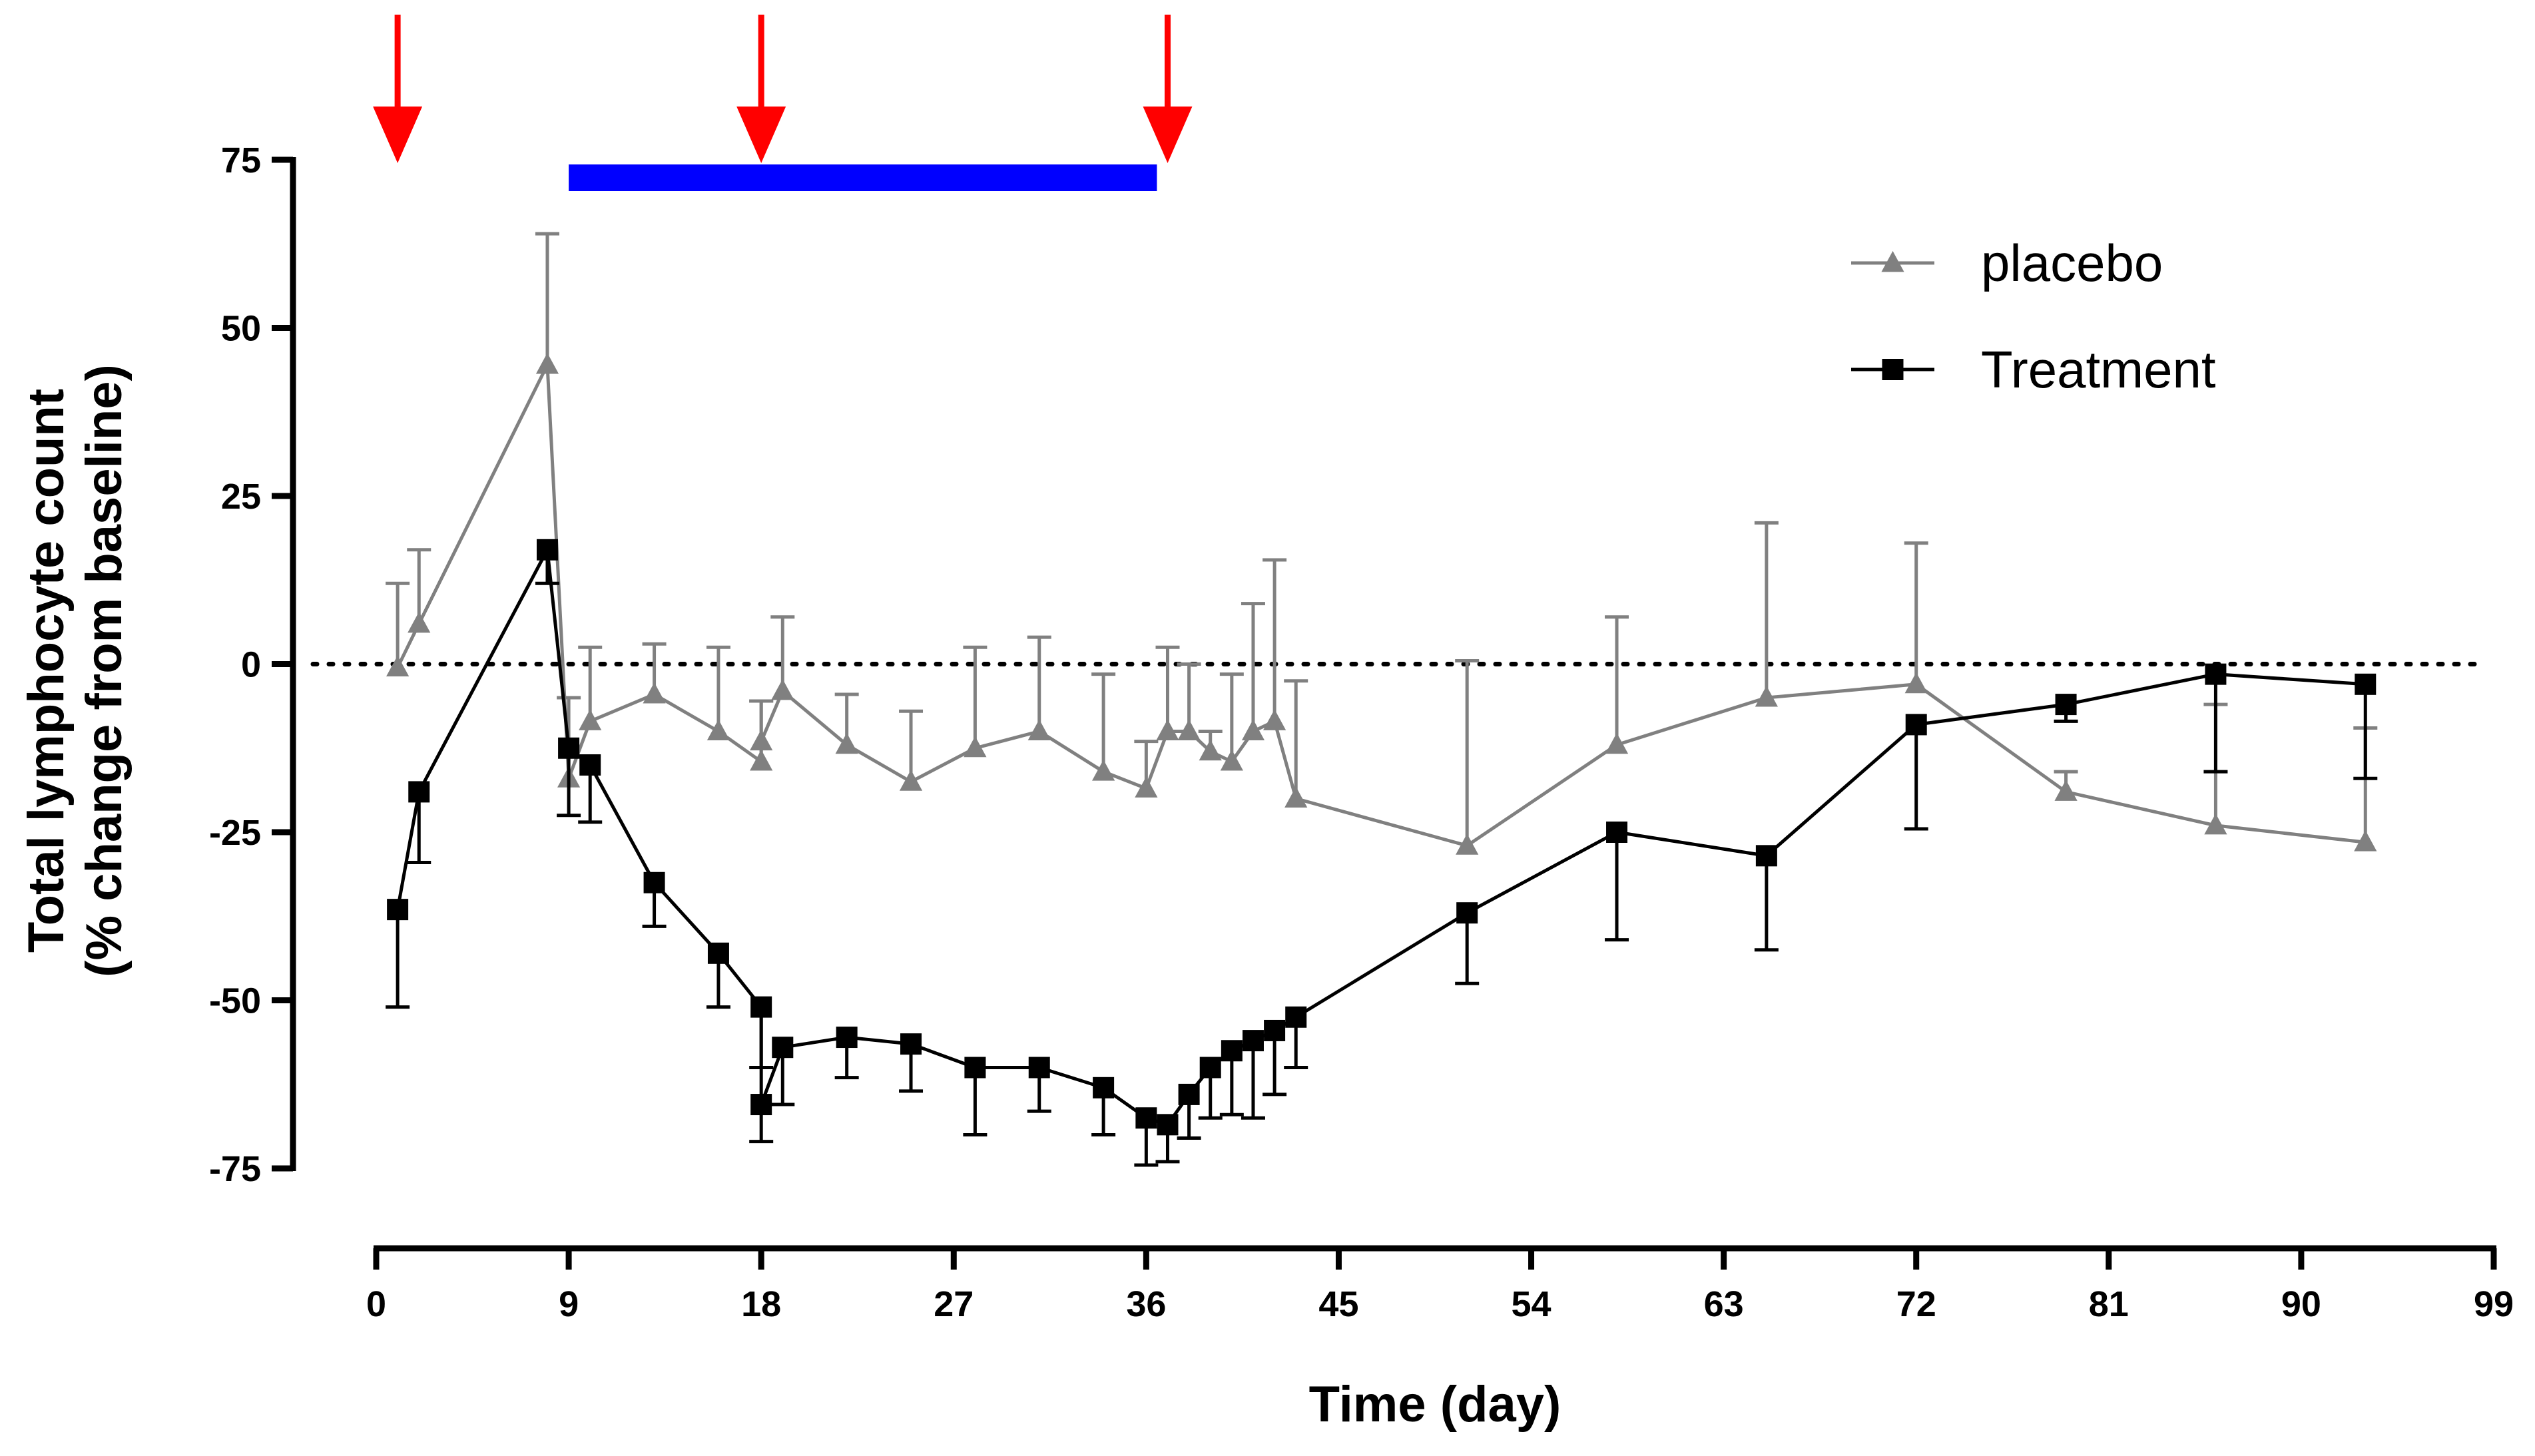 This screenshot has height=1456, width=2535. Describe the element at coordinates (2301, 1304) in the screenshot. I see `x-tick-label: 90` at that location.